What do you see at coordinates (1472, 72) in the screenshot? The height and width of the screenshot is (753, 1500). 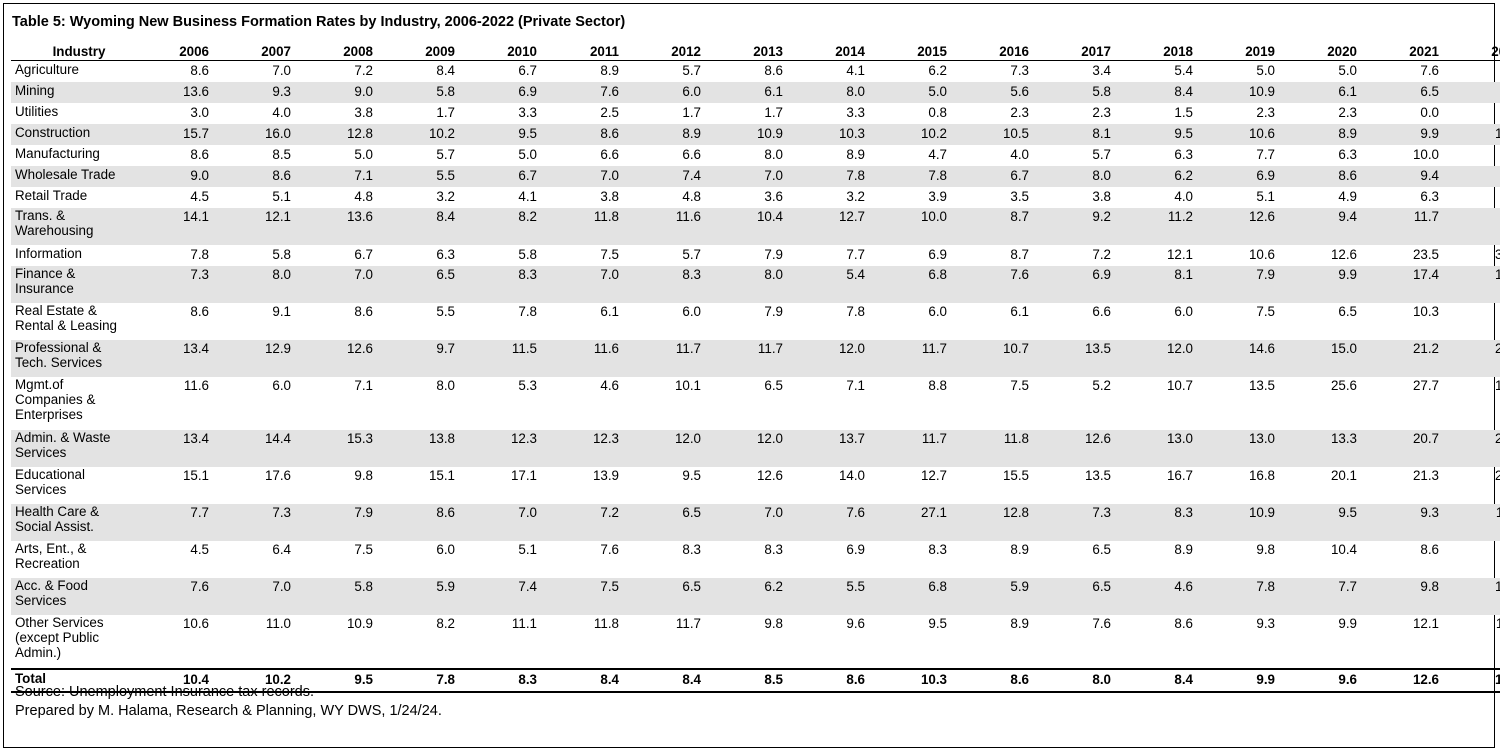 I see `rate-cell: 5.9` at bounding box center [1472, 72].